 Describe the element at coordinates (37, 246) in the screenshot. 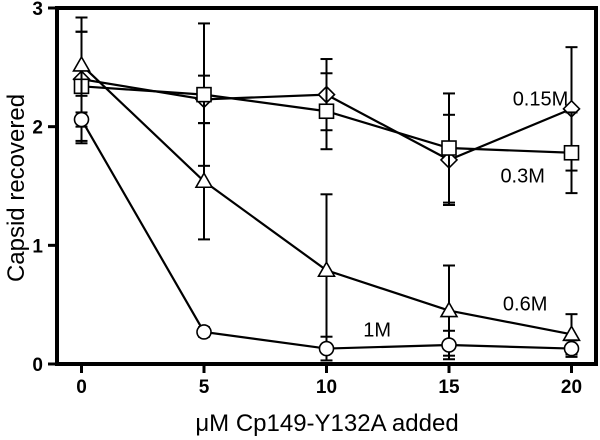

I see `y-tick-label: 1` at that location.